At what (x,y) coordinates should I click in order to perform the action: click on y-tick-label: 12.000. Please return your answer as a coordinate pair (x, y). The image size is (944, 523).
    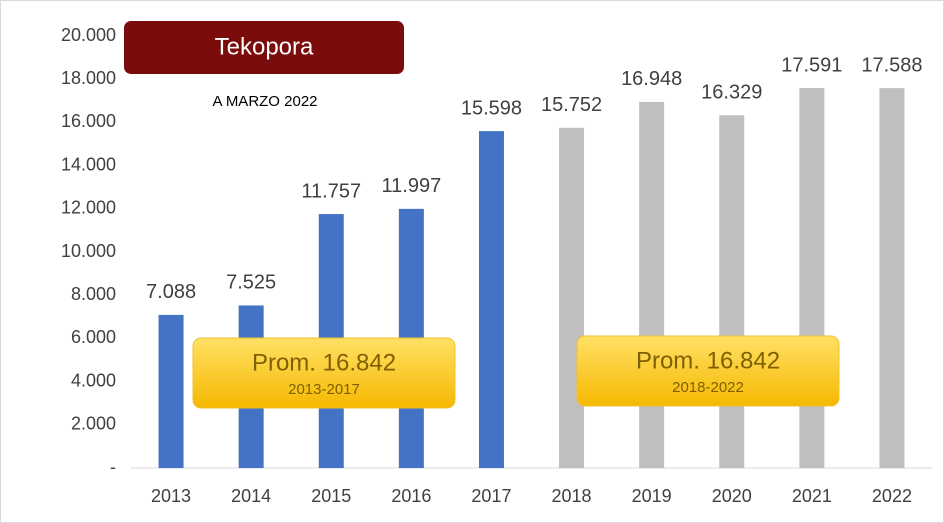
    Looking at the image, I should click on (88, 208).